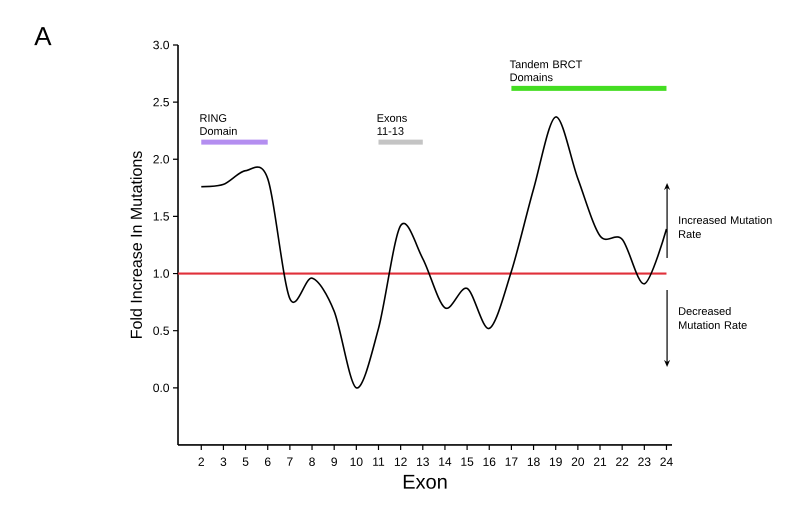 The height and width of the screenshot is (514, 786). I want to click on x-tick-label: 12, so click(400, 462).